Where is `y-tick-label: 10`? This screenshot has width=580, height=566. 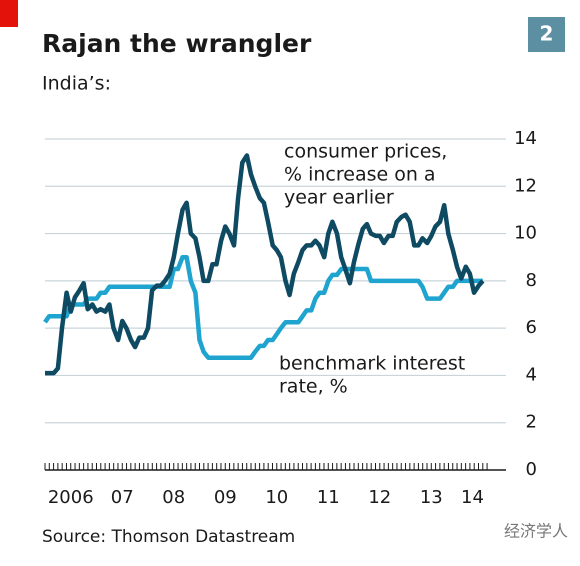
y-tick-label: 10 is located at coordinates (525, 233).